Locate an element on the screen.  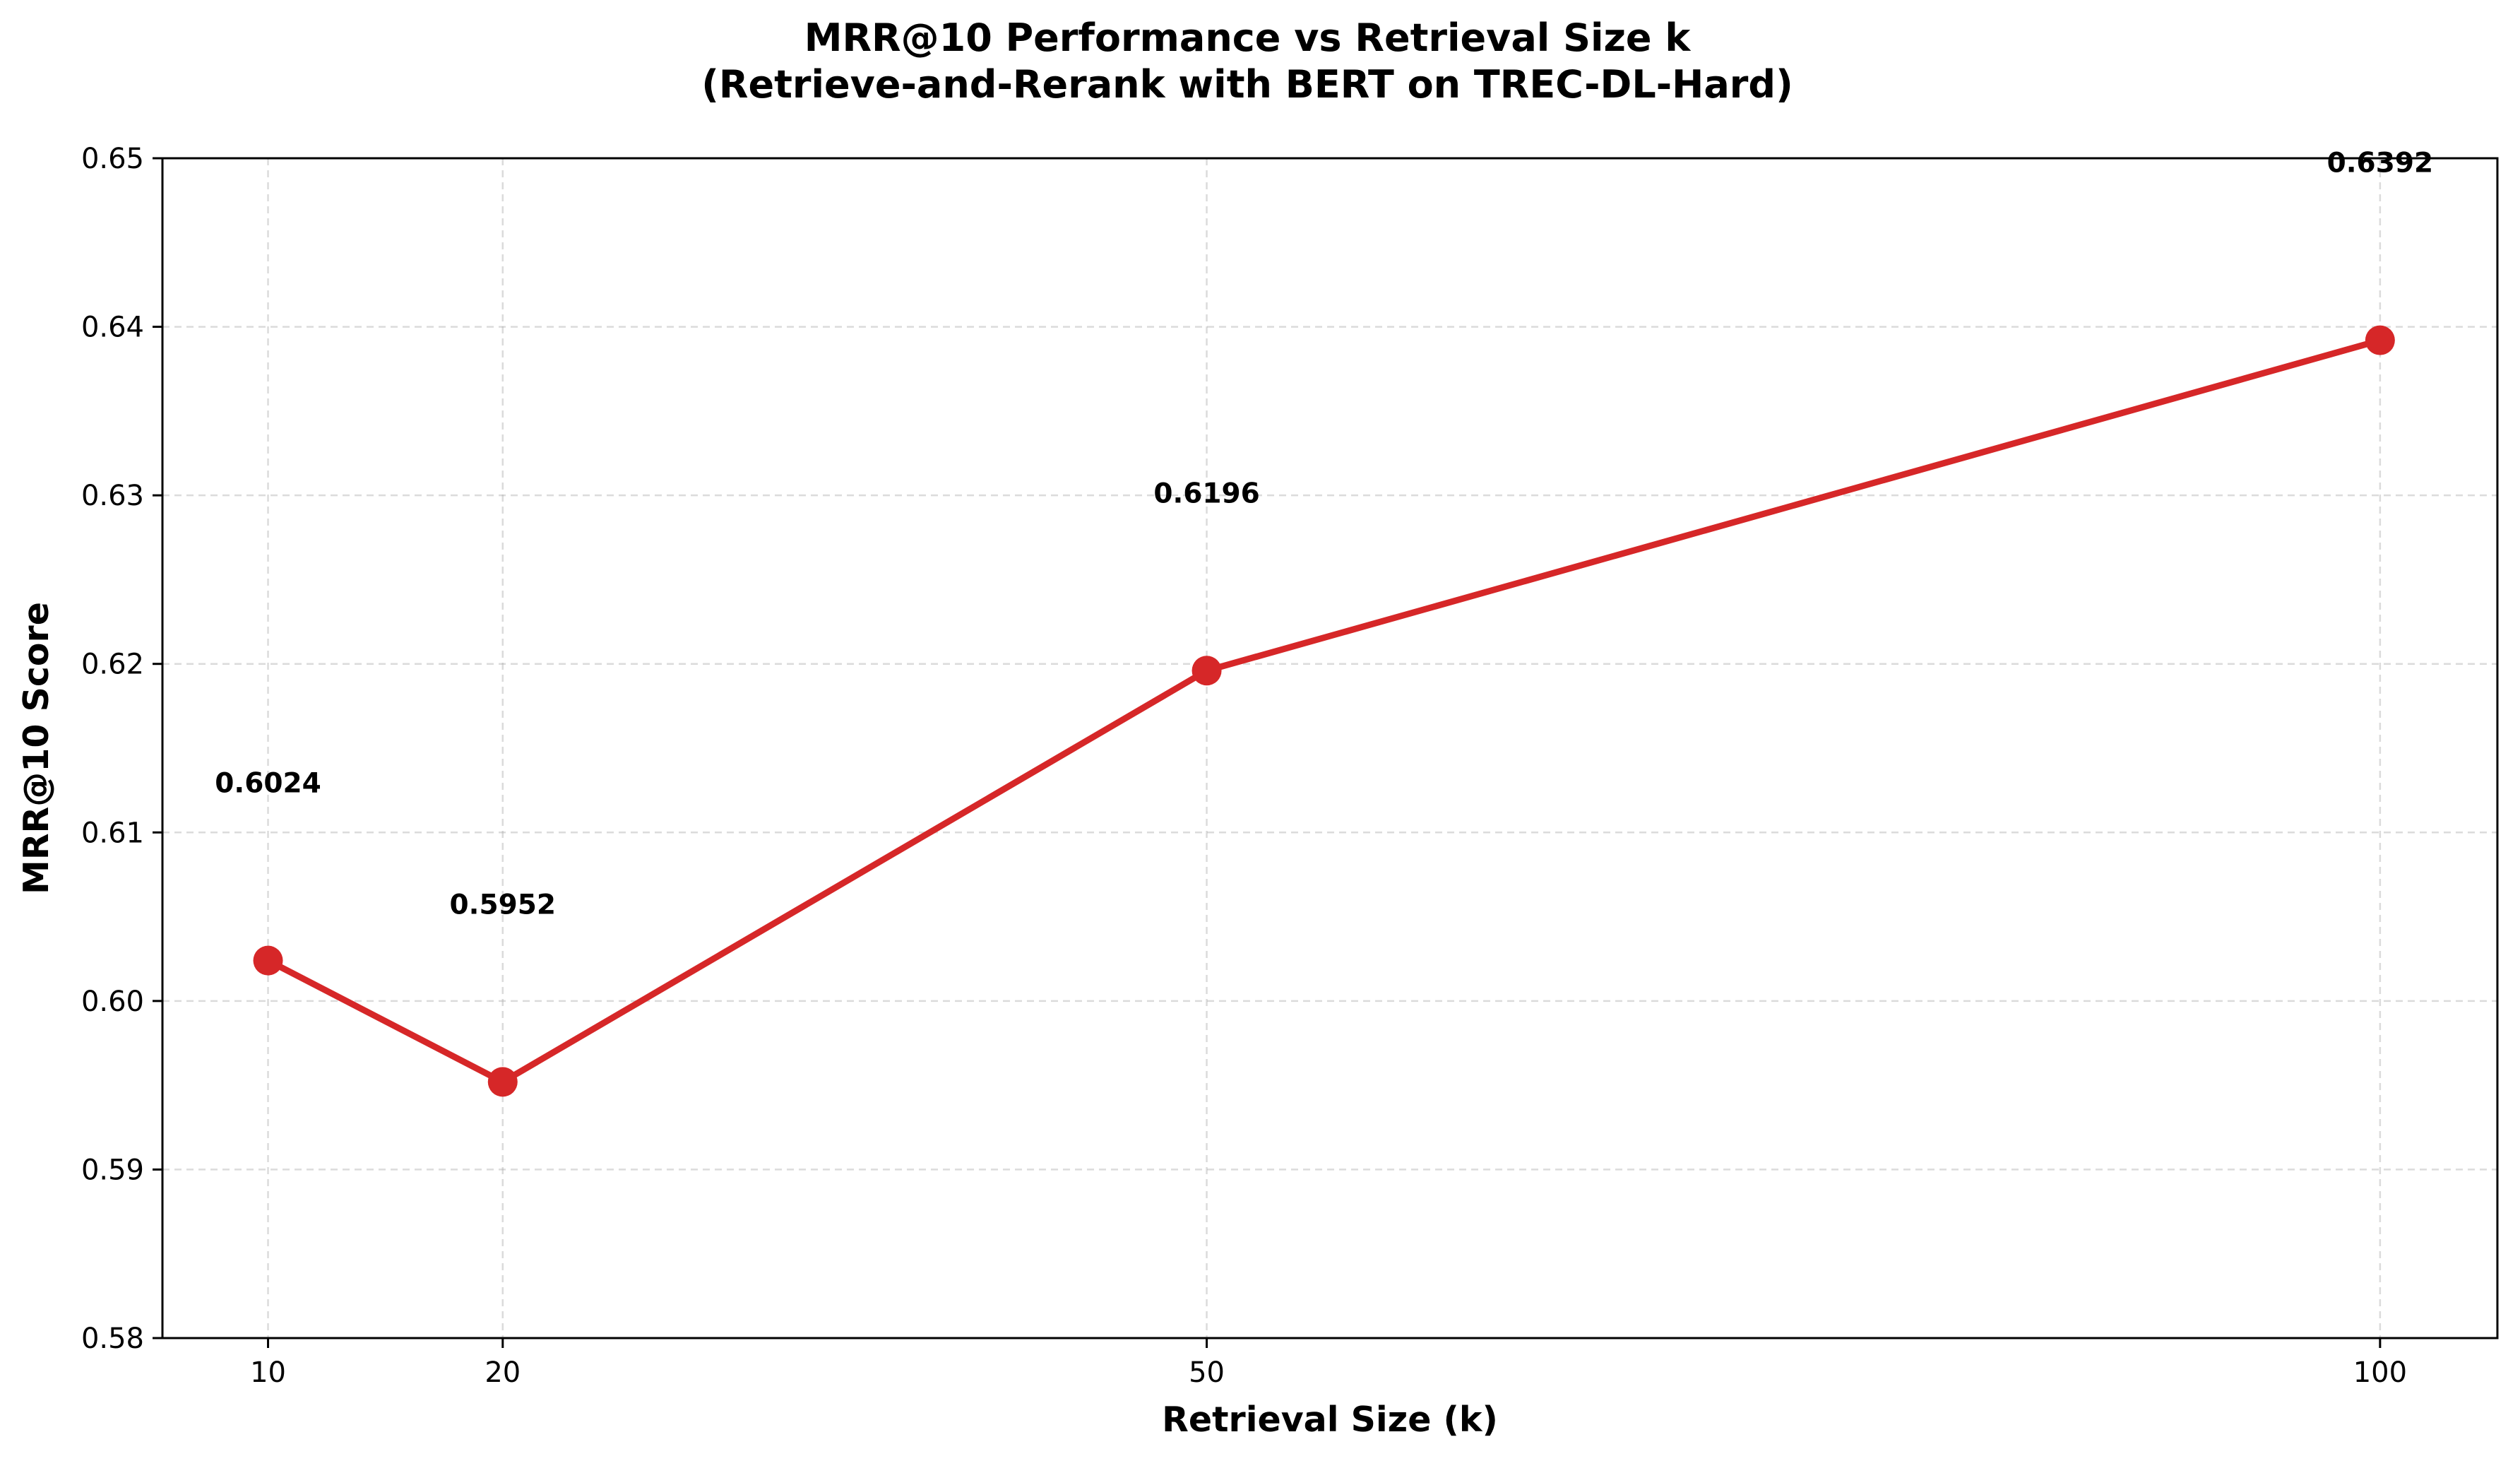
data-label: 0.6024 is located at coordinates (268, 784).